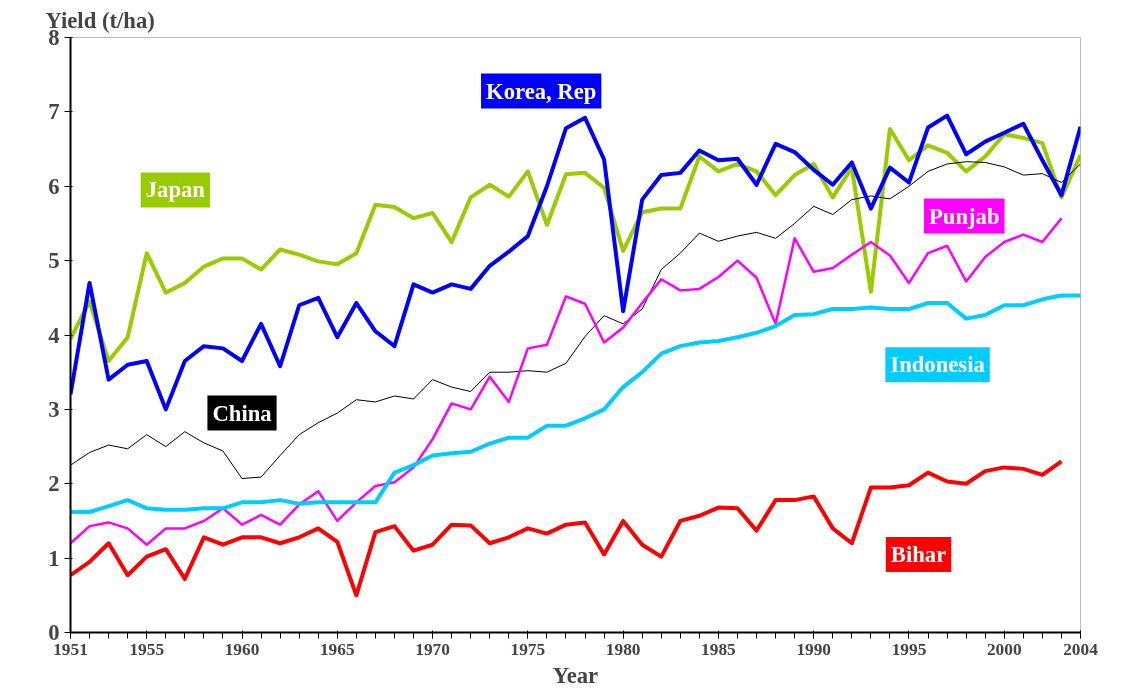 Image resolution: width=1130 pixels, height=700 pixels. Describe the element at coordinates (964, 216) in the screenshot. I see `series-label: Punjab` at that location.